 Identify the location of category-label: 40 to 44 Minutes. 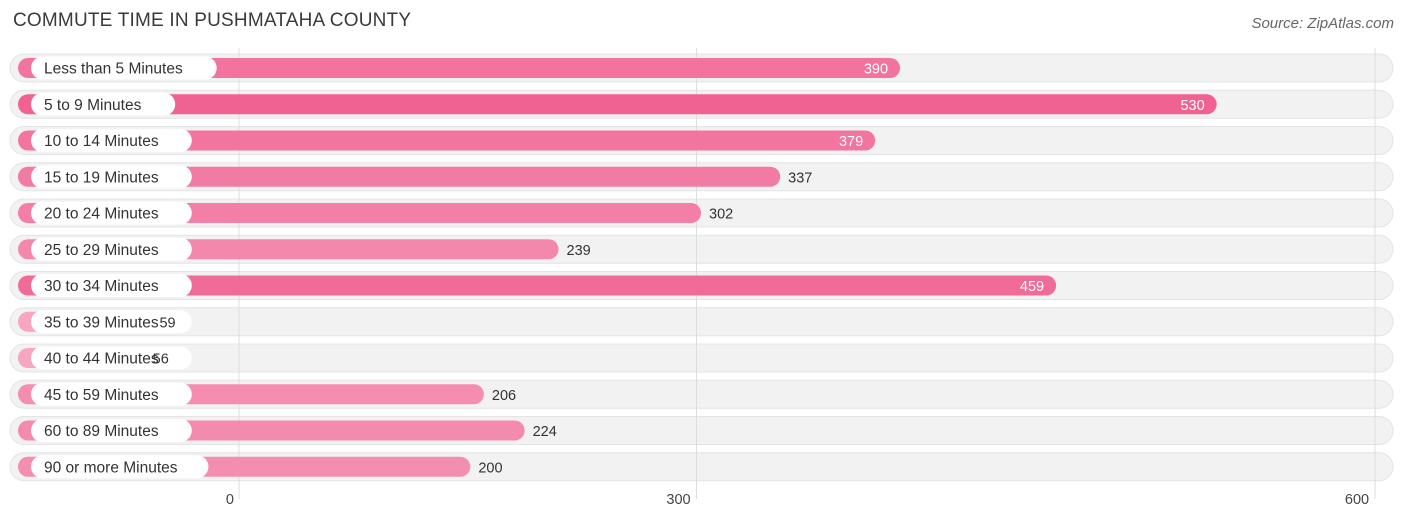
(101, 359).